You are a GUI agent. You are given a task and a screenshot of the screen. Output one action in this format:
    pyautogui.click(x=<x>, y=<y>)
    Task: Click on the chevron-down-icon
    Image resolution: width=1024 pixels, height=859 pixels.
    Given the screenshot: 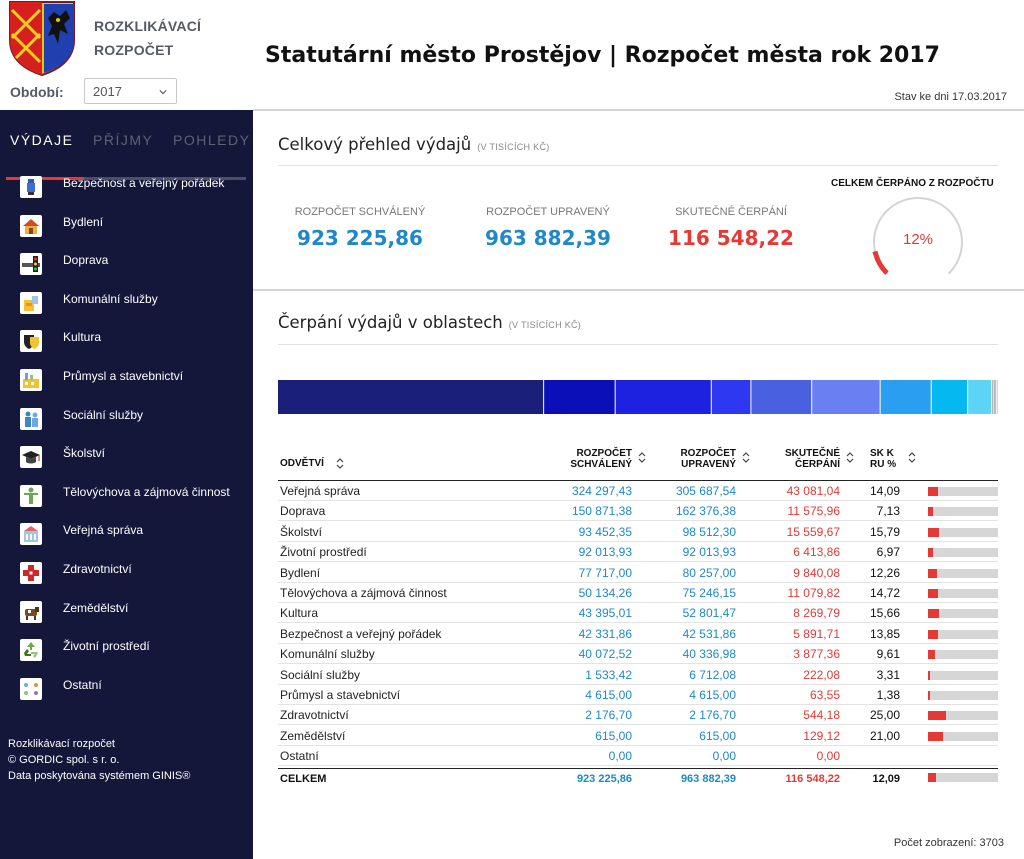 What is the action you would take?
    pyautogui.click(x=163, y=92)
    